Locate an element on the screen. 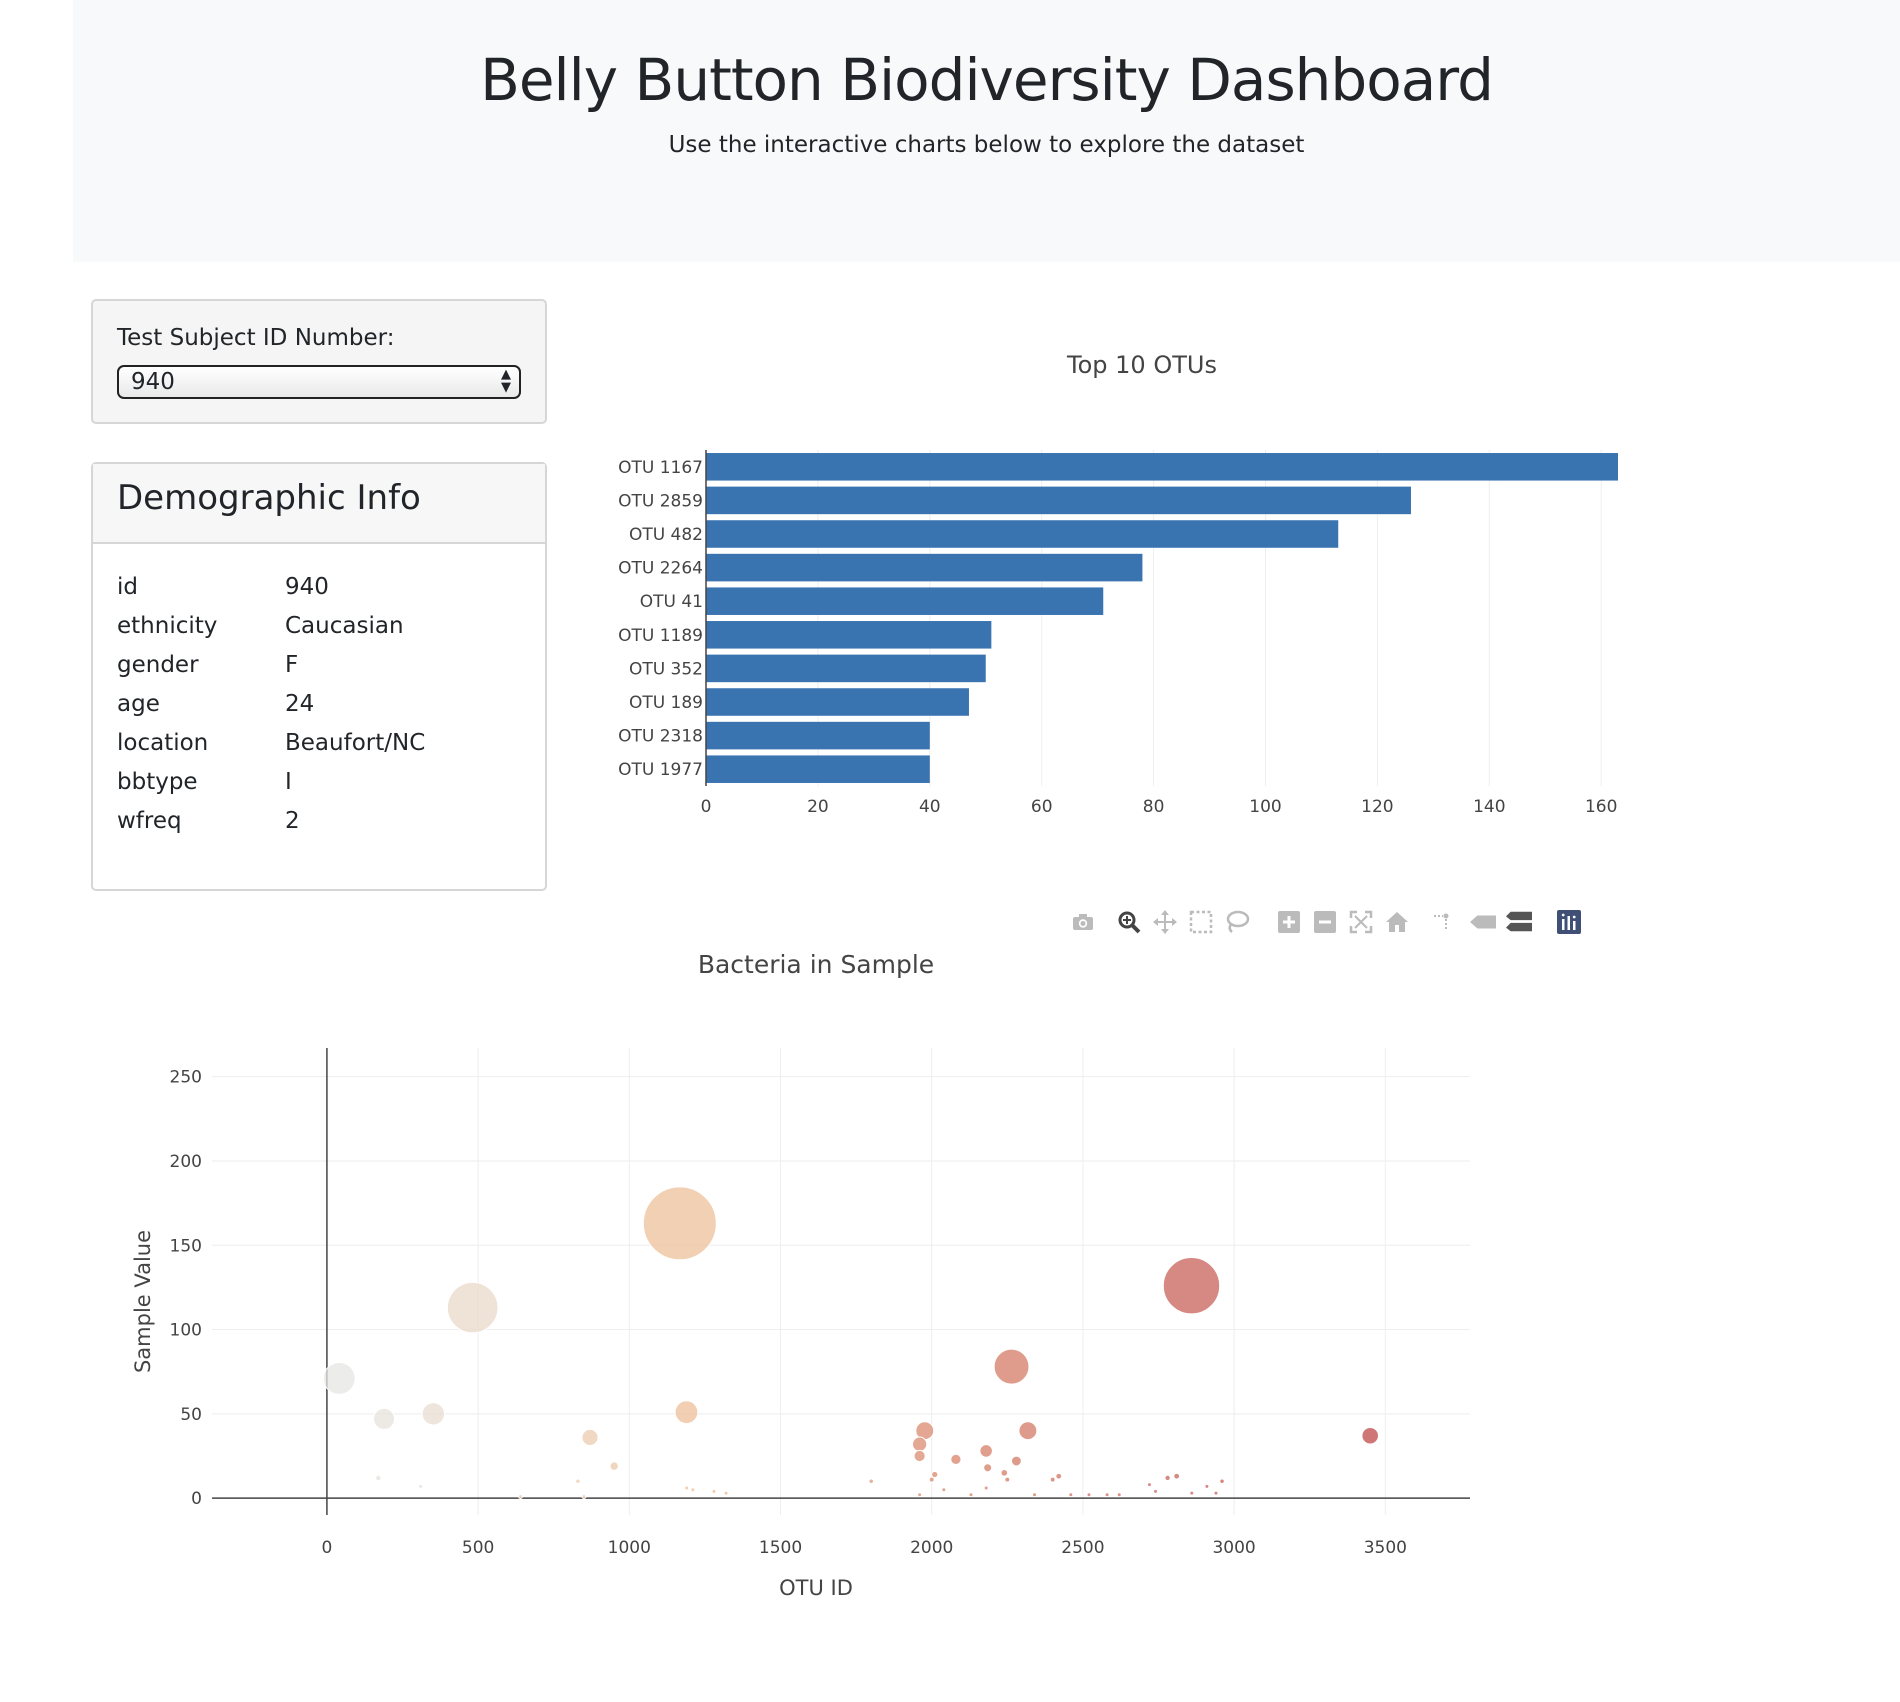  subject-id-select: 940 ▲ ▼ is located at coordinates (319, 382).